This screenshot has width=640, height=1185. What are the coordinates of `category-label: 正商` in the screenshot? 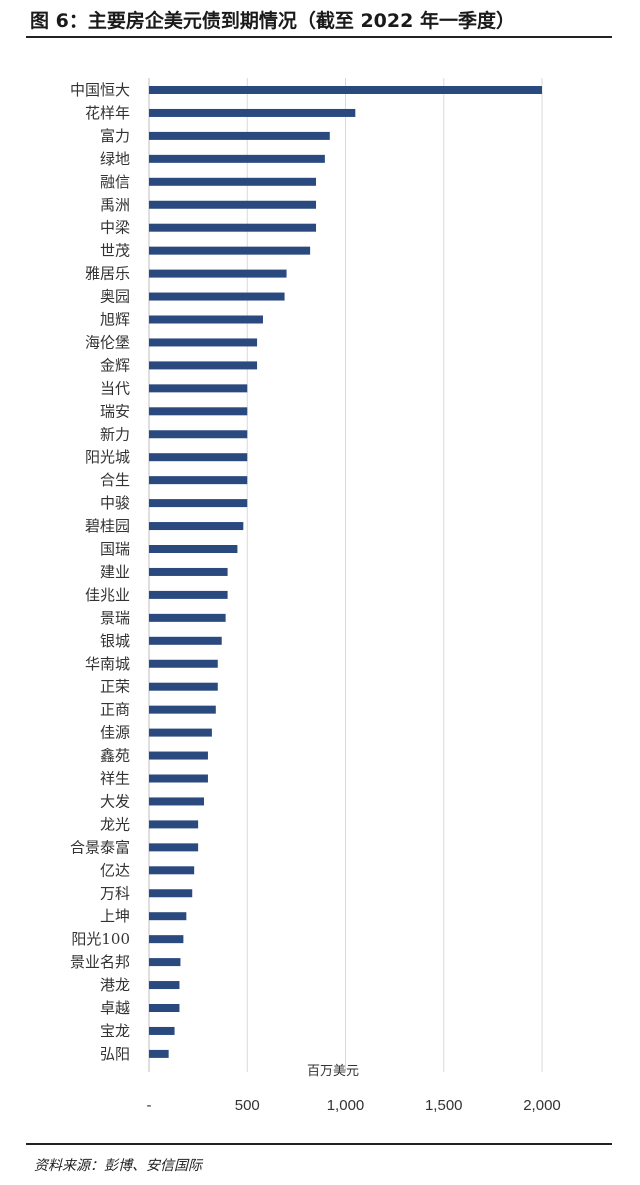 It's located at (115, 710).